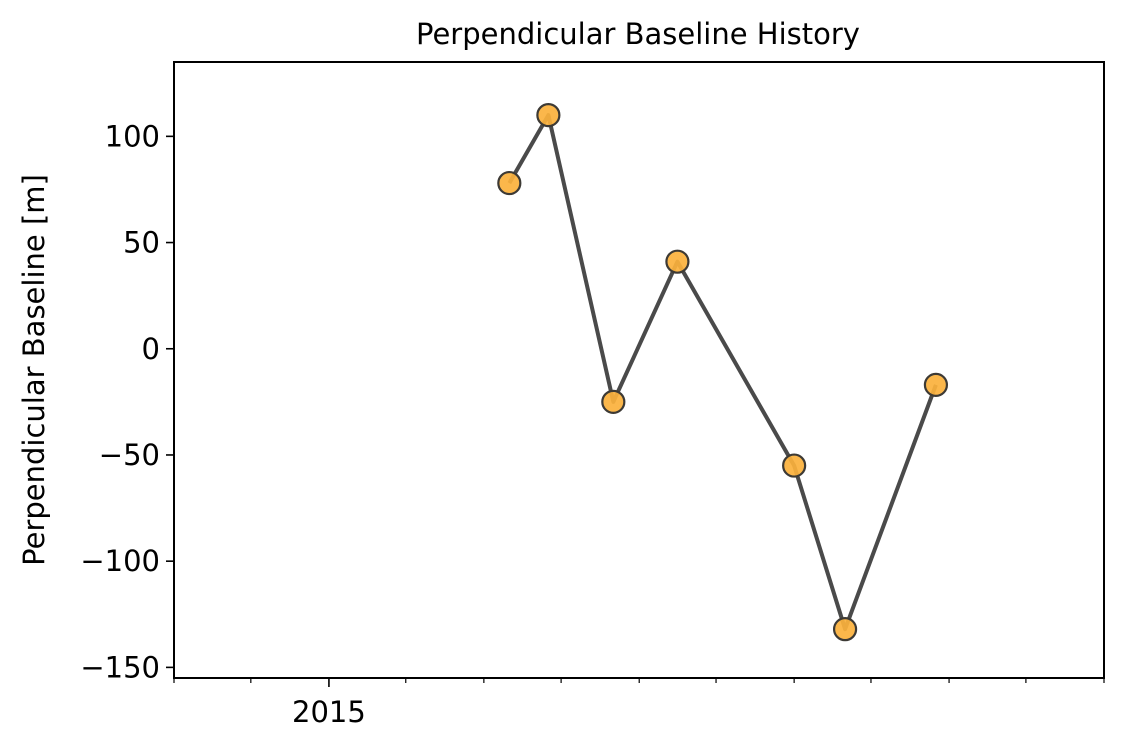  I want to click on y-tick-label: 0, so click(151, 349).